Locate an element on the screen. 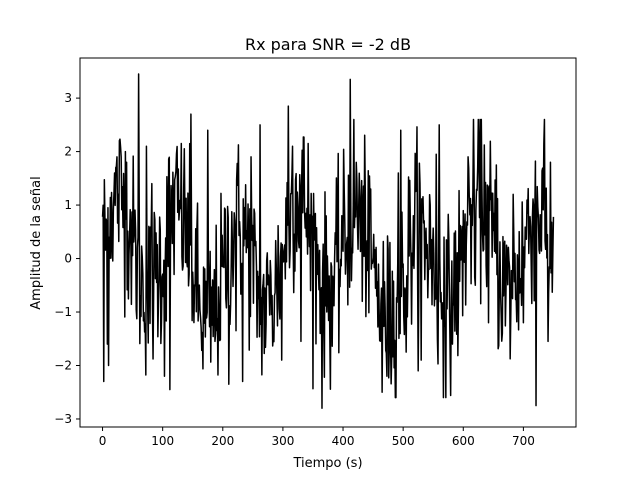 The height and width of the screenshot is (480, 640). x-axis-label: Tiempo (s) is located at coordinates (327, 463).